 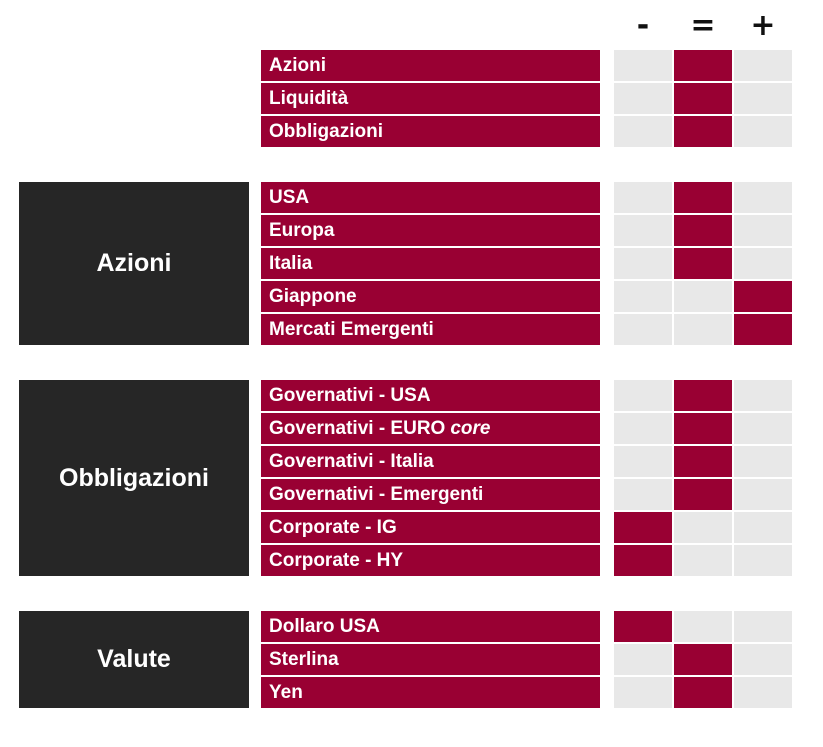 What do you see at coordinates (289, 197) in the screenshot?
I see `row-label-text: USA` at bounding box center [289, 197].